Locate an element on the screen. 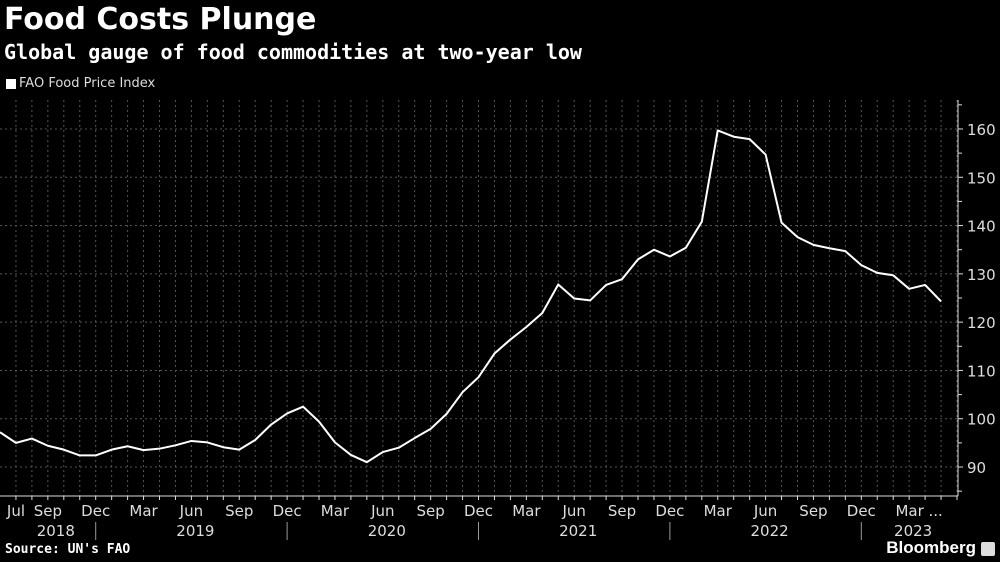 The width and height of the screenshot is (1000, 562). y-tick-label: 150 is located at coordinates (981, 178).